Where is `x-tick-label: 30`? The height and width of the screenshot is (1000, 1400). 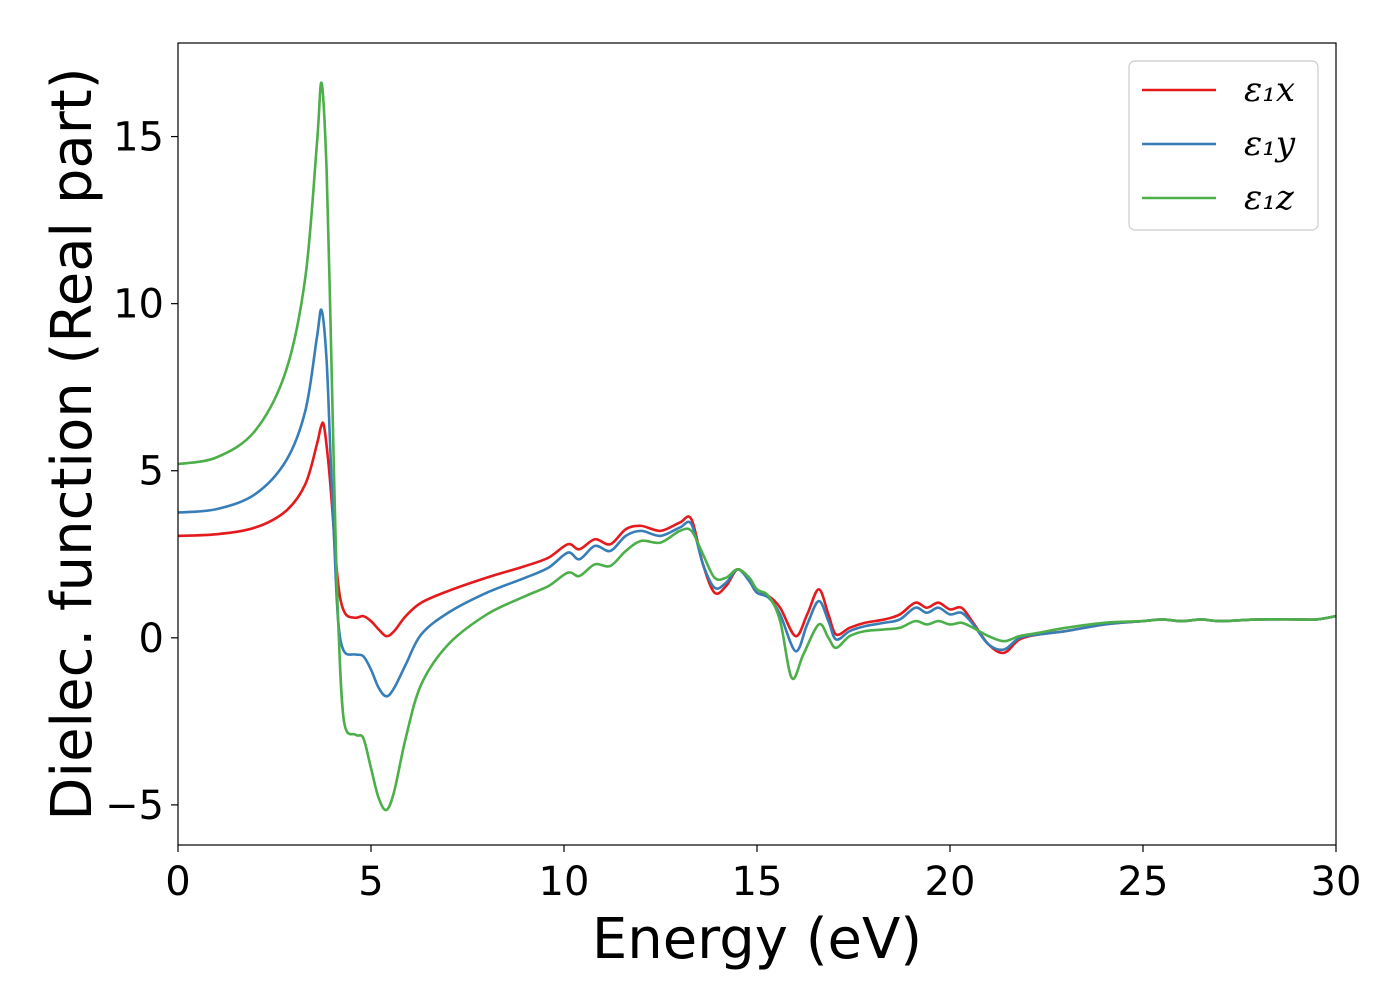
x-tick-label: 30 is located at coordinates (1336, 882).